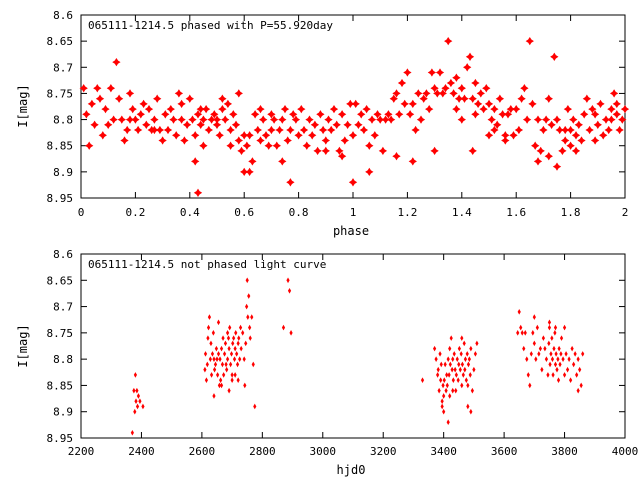 The width and height of the screenshot is (640, 480). Describe the element at coordinates (60, 333) in the screenshot. I see `y-tick-label: 8.75` at that location.